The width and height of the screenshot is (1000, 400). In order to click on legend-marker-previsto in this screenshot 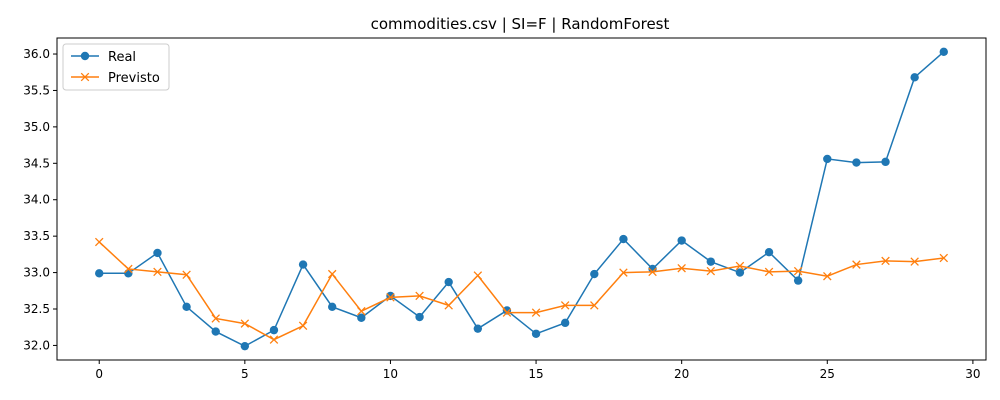, I will do `click(85, 77)`.